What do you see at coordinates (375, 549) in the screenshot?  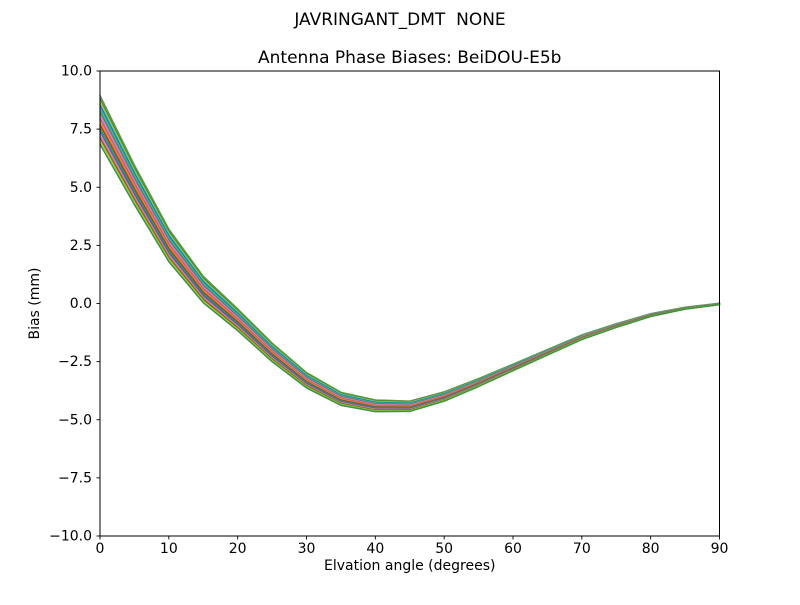 I see `x-tick-label: 40` at bounding box center [375, 549].